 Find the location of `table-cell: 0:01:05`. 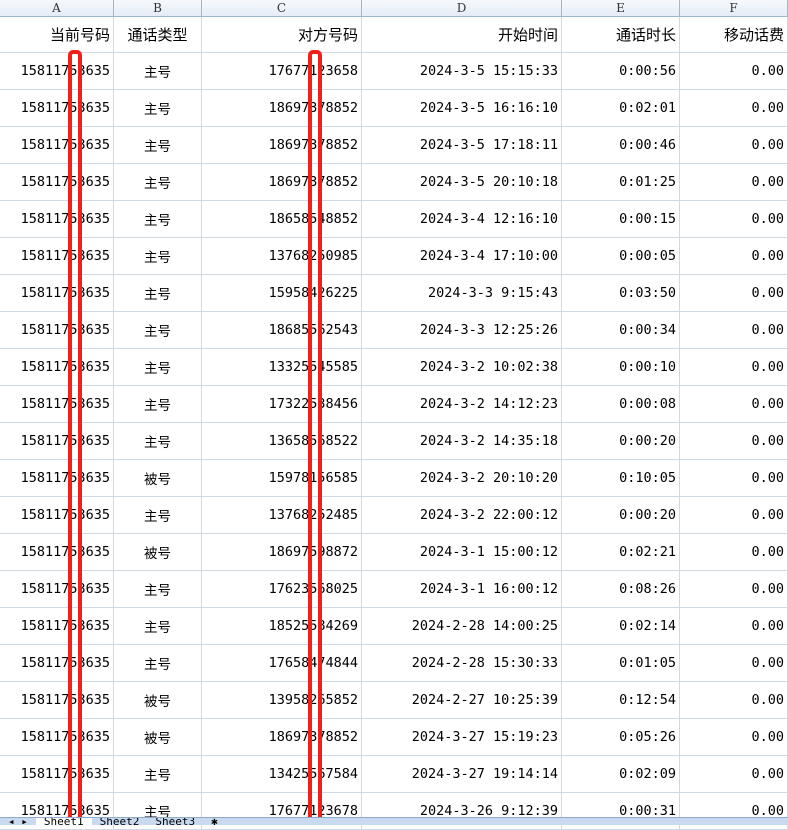

table-cell: 0:01:05 is located at coordinates (621, 663).